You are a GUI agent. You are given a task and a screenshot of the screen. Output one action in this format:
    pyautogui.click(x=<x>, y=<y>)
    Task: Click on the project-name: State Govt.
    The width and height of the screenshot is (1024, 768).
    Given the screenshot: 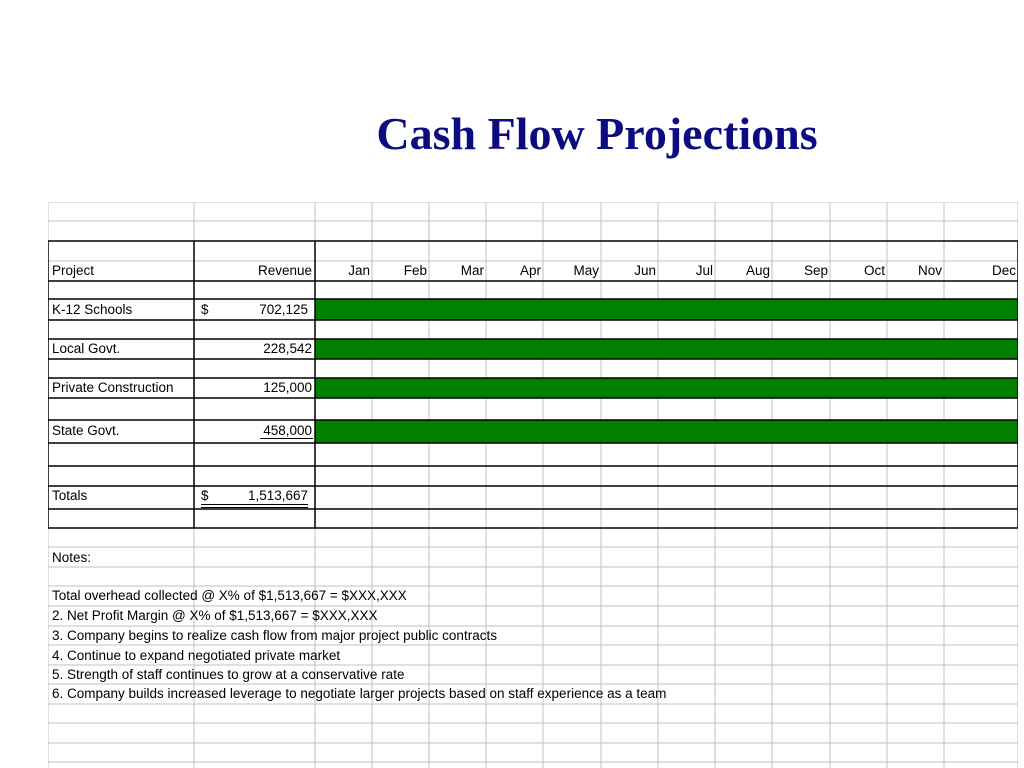 What is the action you would take?
    pyautogui.click(x=86, y=430)
    